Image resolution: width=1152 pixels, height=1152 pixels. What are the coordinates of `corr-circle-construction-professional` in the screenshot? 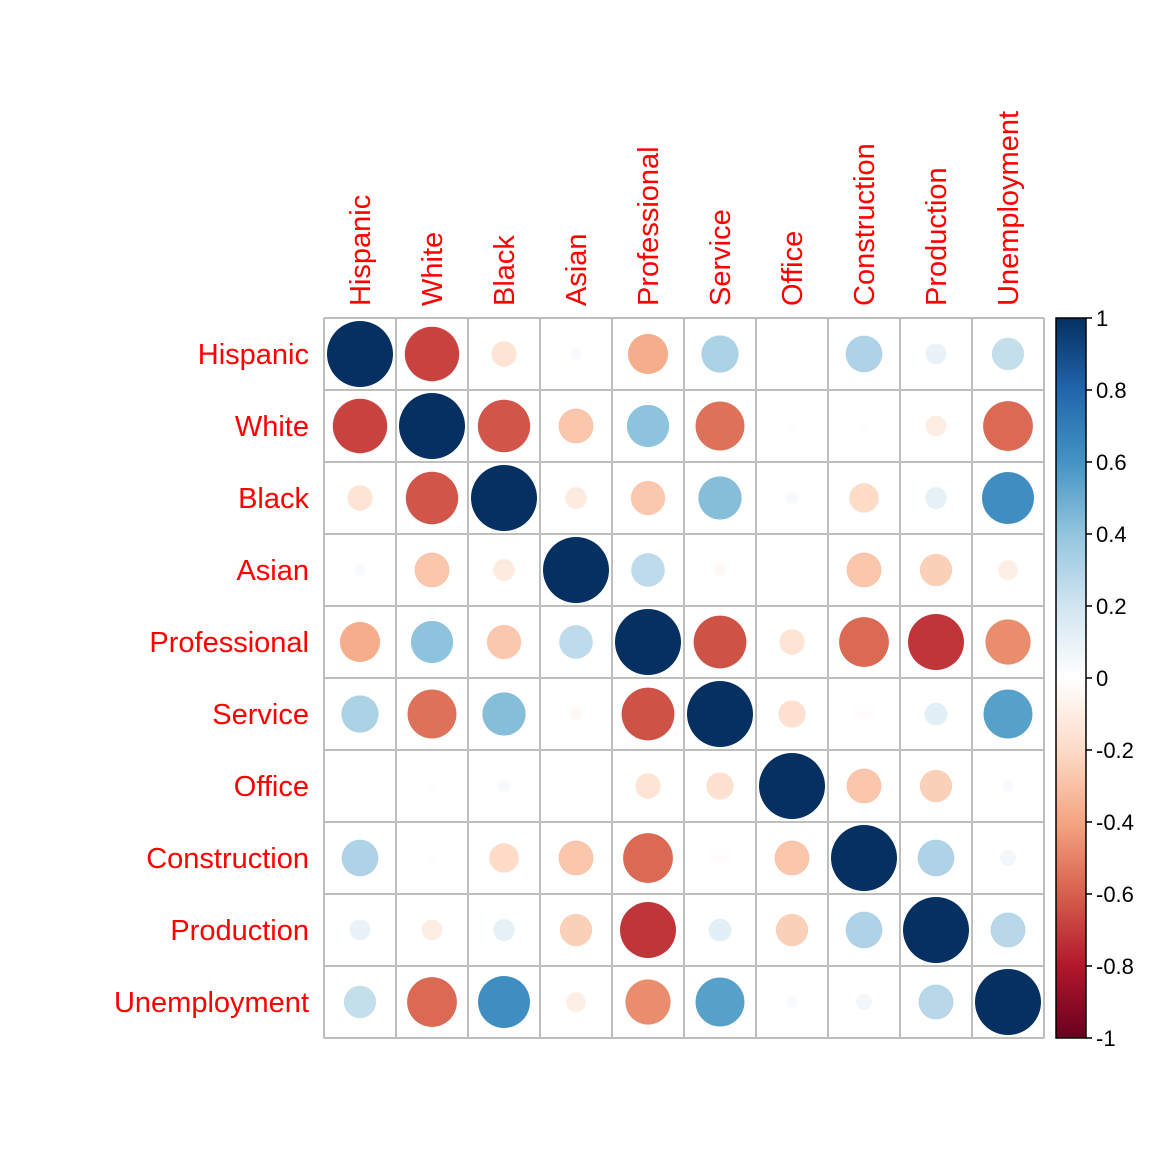 It's located at (648, 858).